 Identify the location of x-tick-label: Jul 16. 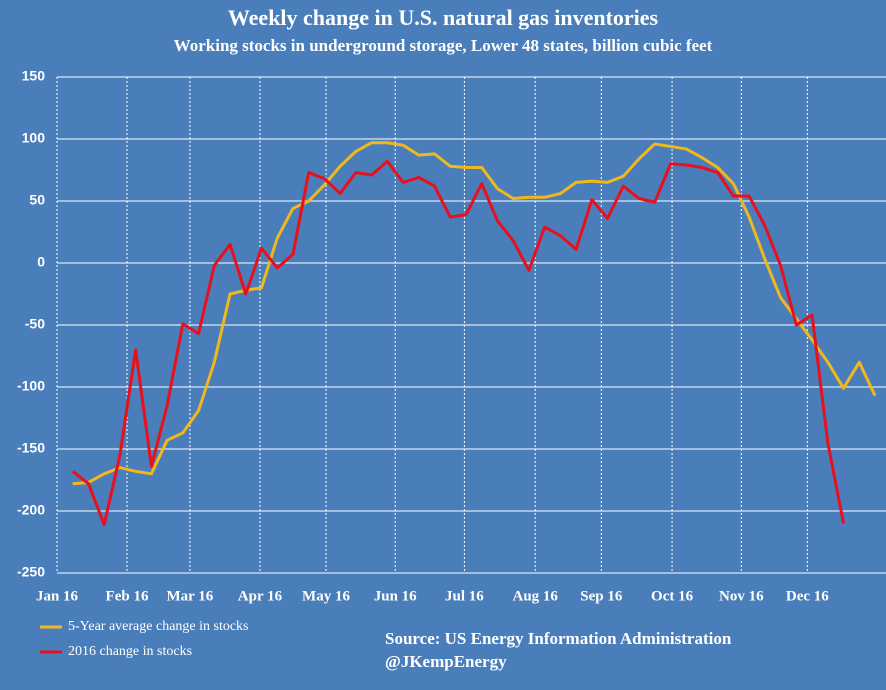
(464, 596).